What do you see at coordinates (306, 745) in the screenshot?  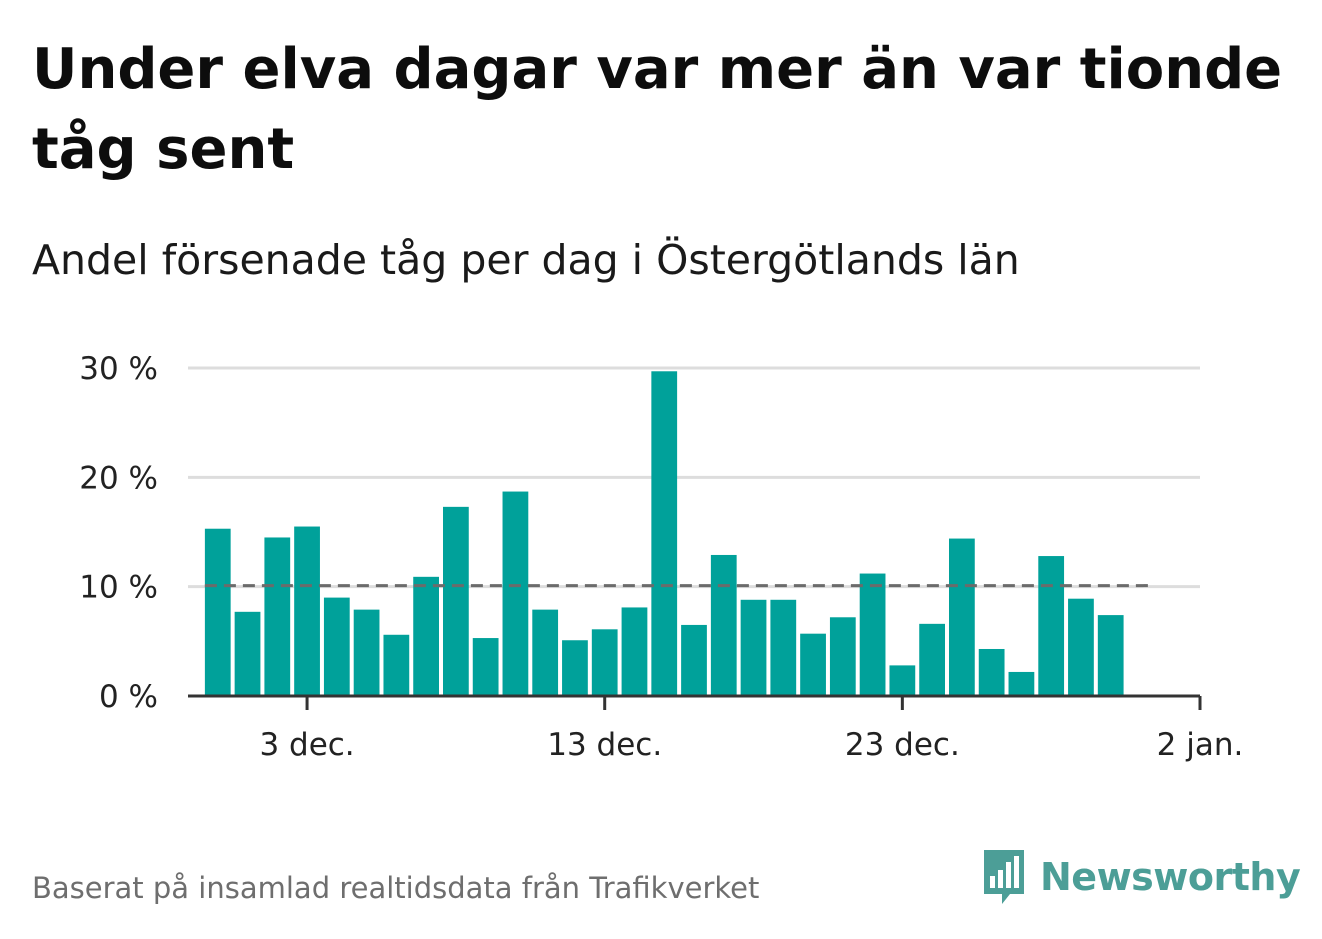 I see `x-tick-label: 3 dec.` at bounding box center [306, 745].